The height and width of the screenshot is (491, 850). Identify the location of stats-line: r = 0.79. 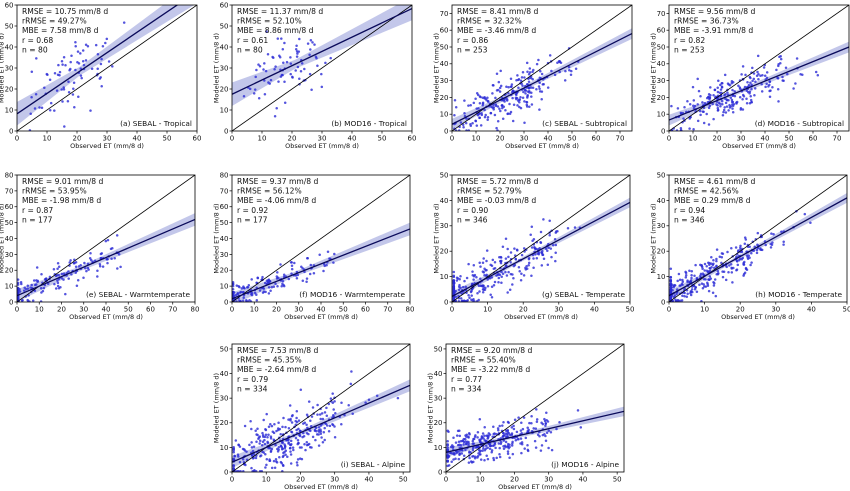
(252, 379).